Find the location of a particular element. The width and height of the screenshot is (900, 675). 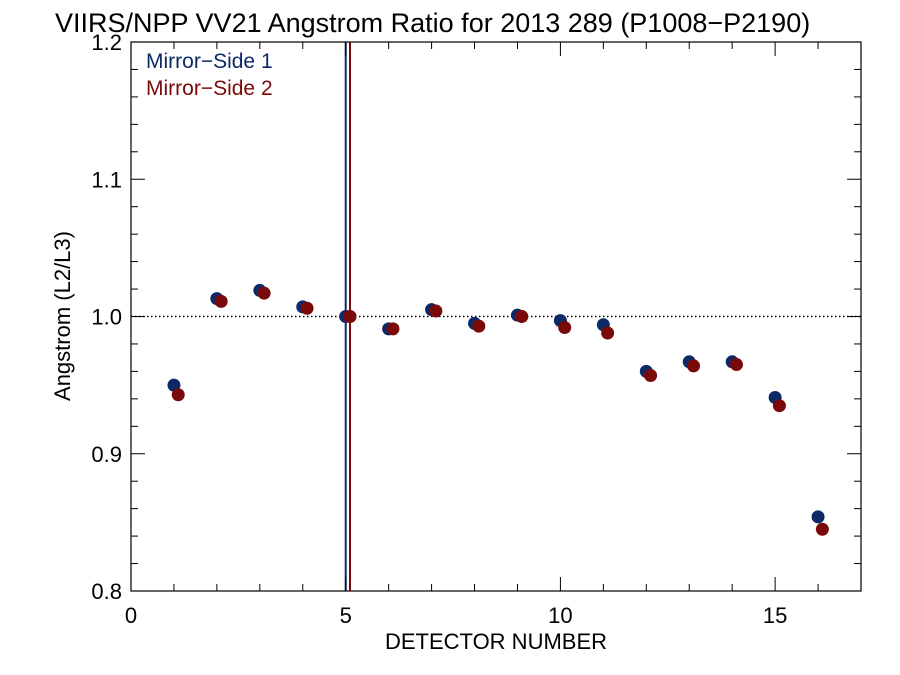

x-tick-label: 0 is located at coordinates (131, 615).